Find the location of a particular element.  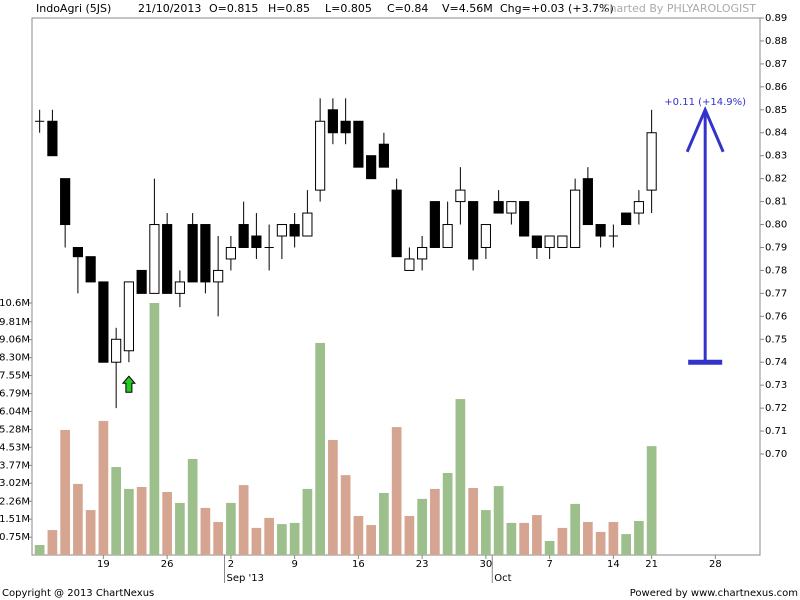

volume-tick-label: 9.06M is located at coordinates (15, 340).